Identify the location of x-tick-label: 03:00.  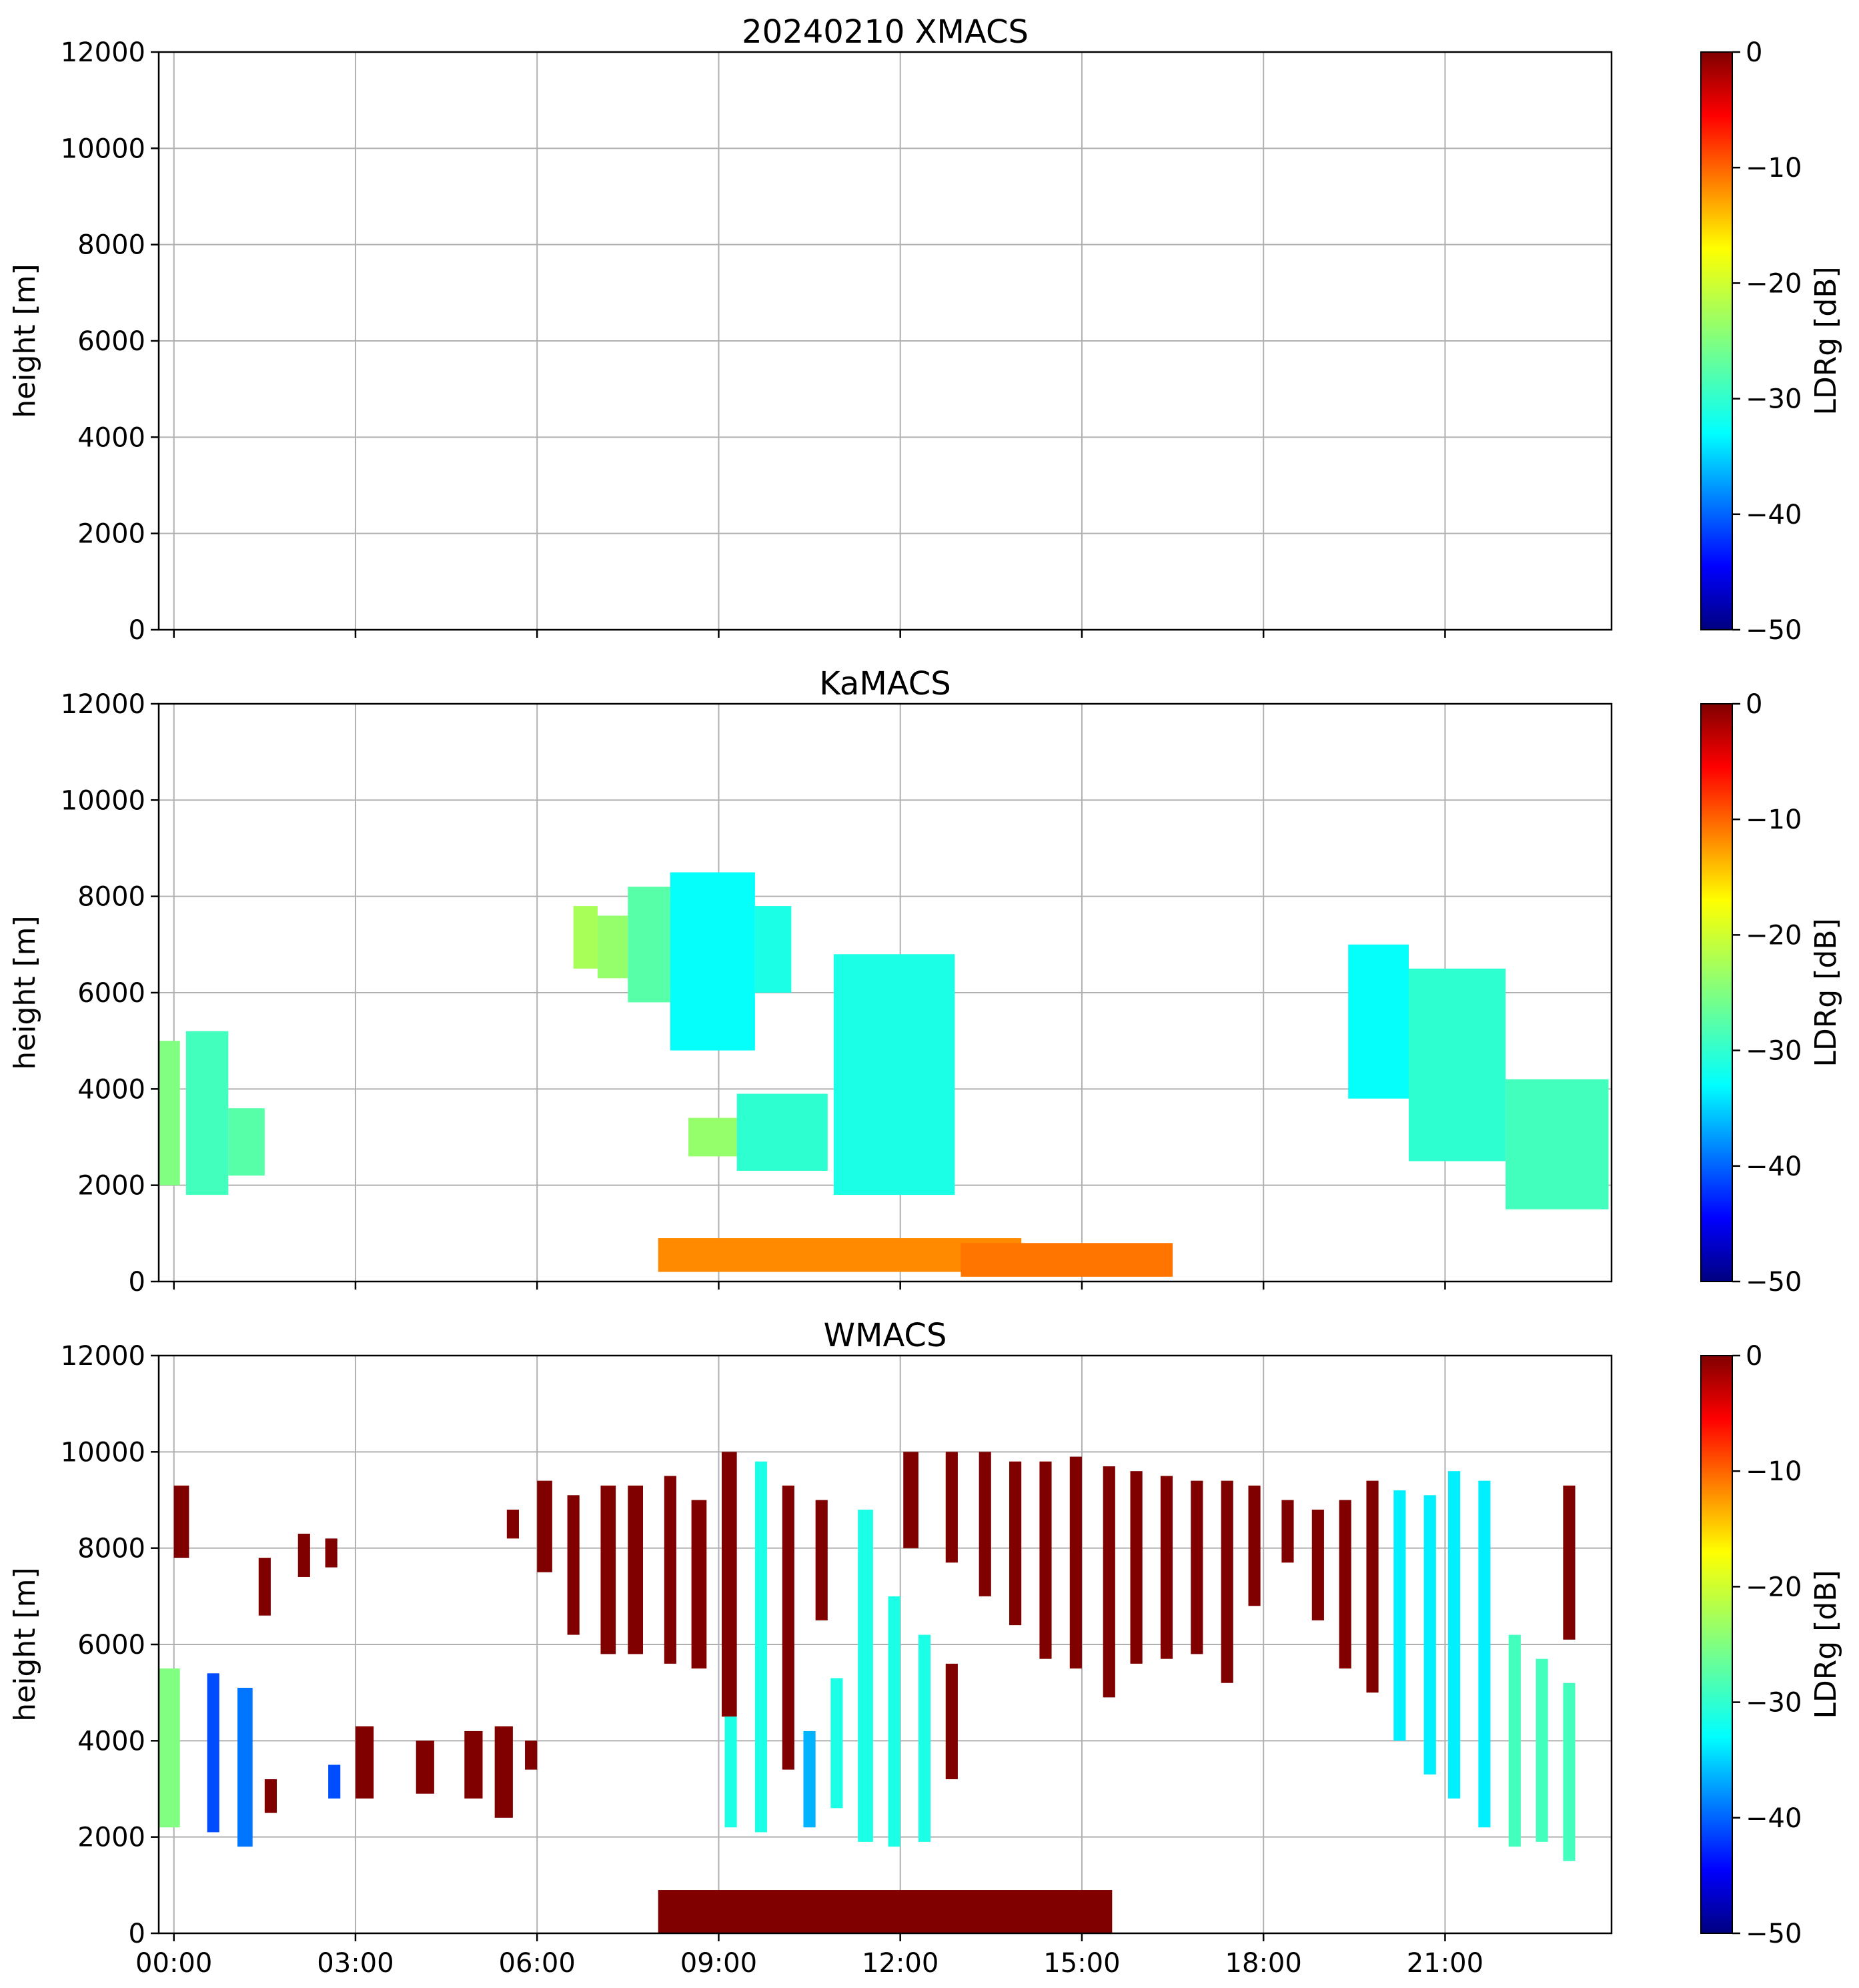
(355, 1963).